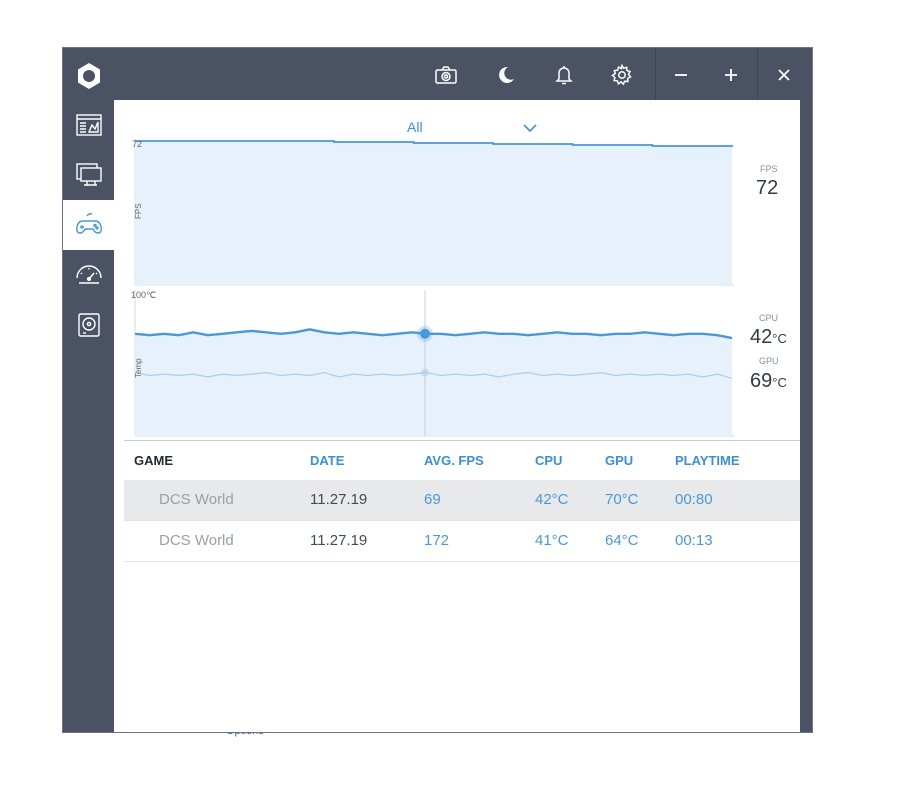 Image resolution: width=912 pixels, height=795 pixels. I want to click on table-row: DCS World 11.27.19 69 42°C 70°C 00:80, so click(462, 500).